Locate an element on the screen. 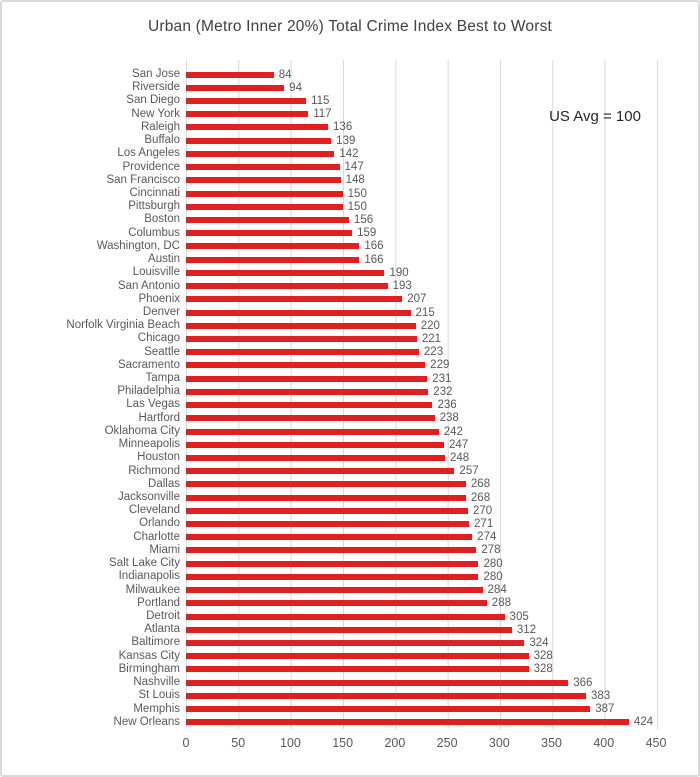 Image resolution: width=700 pixels, height=777 pixels. city-label: Richmond is located at coordinates (154, 470).